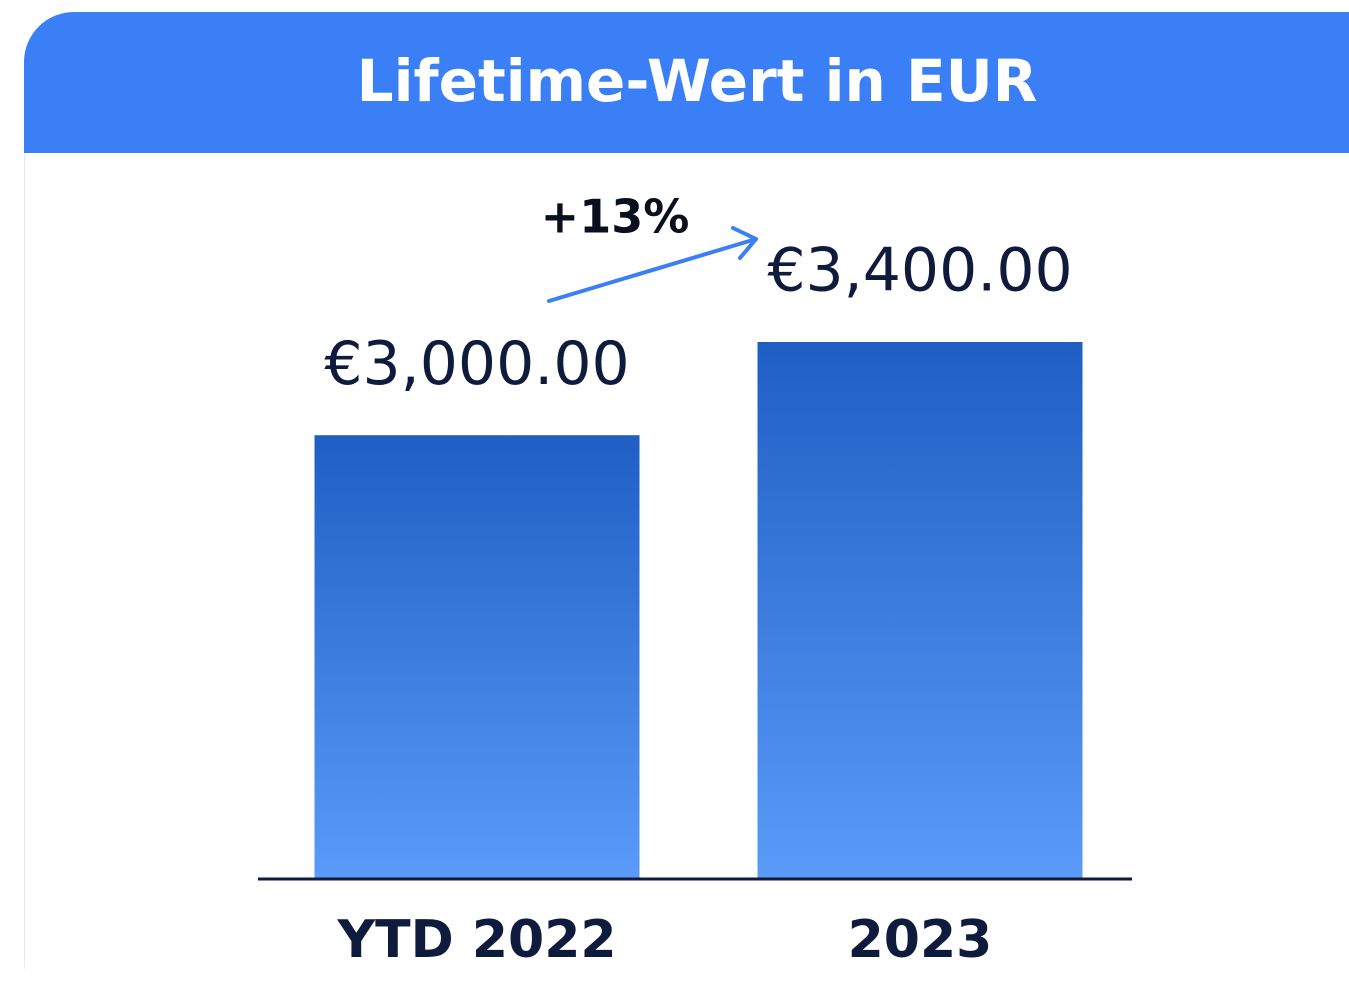  Describe the element at coordinates (920, 940) in the screenshot. I see `x-tick-label: 2023` at that location.